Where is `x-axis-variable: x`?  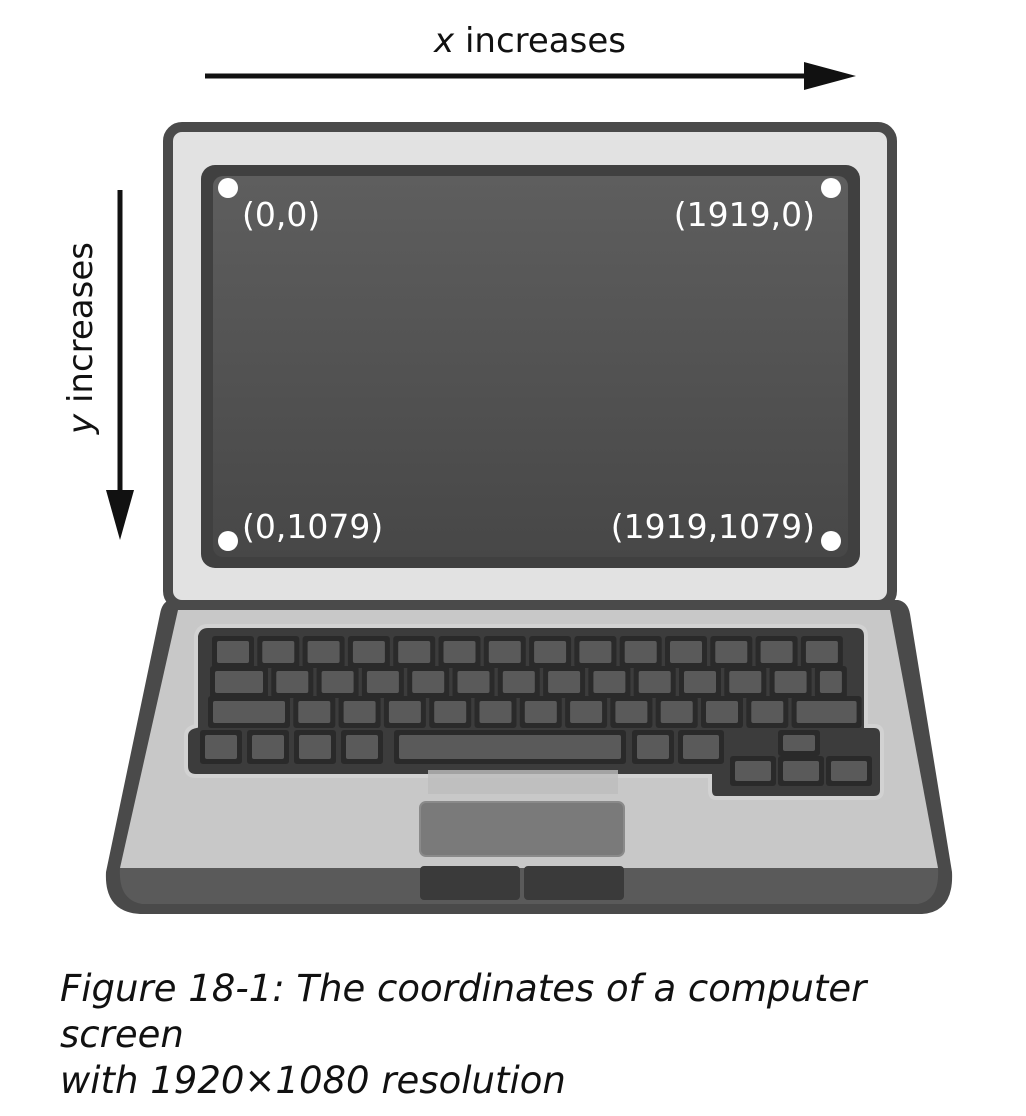 x-axis-variable: x is located at coordinates (444, 41).